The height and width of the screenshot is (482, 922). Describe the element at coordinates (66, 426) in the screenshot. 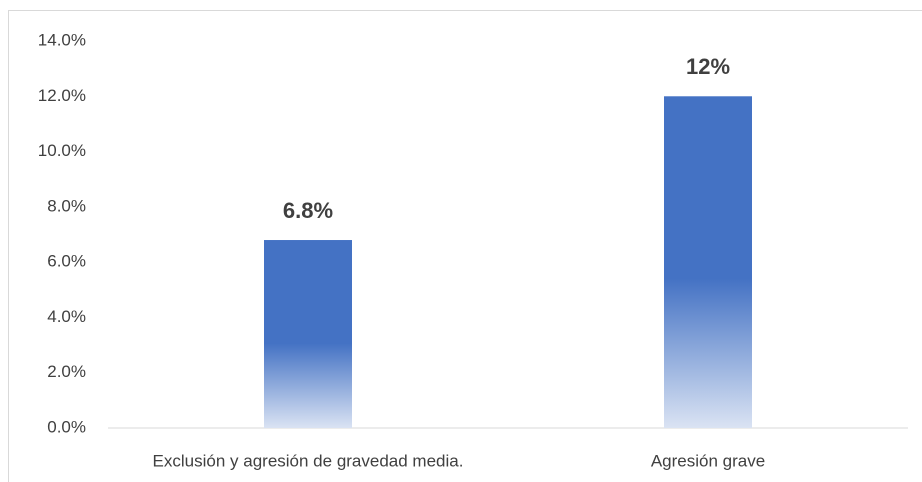

I see `y-tick-label: 0.0%` at that location.